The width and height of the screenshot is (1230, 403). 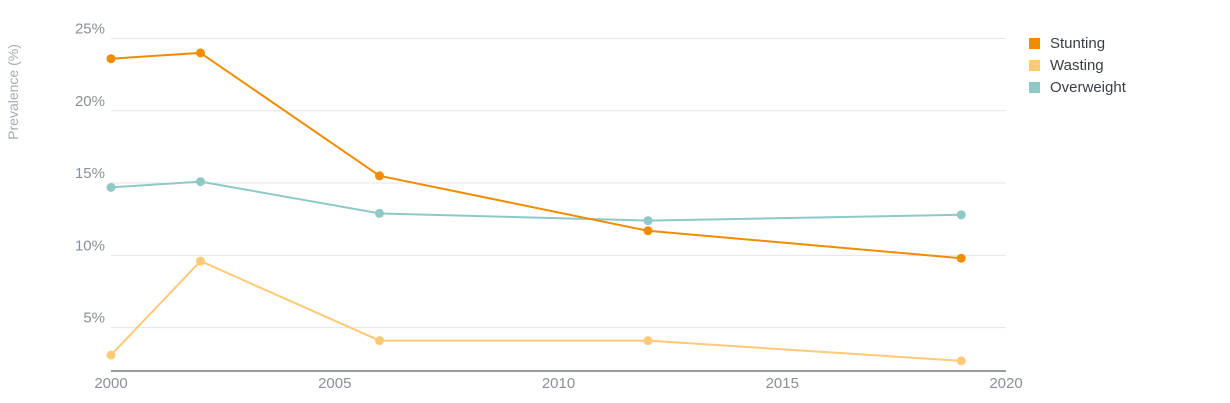 What do you see at coordinates (1005, 383) in the screenshot?
I see `x-tick-label: 2020` at bounding box center [1005, 383].